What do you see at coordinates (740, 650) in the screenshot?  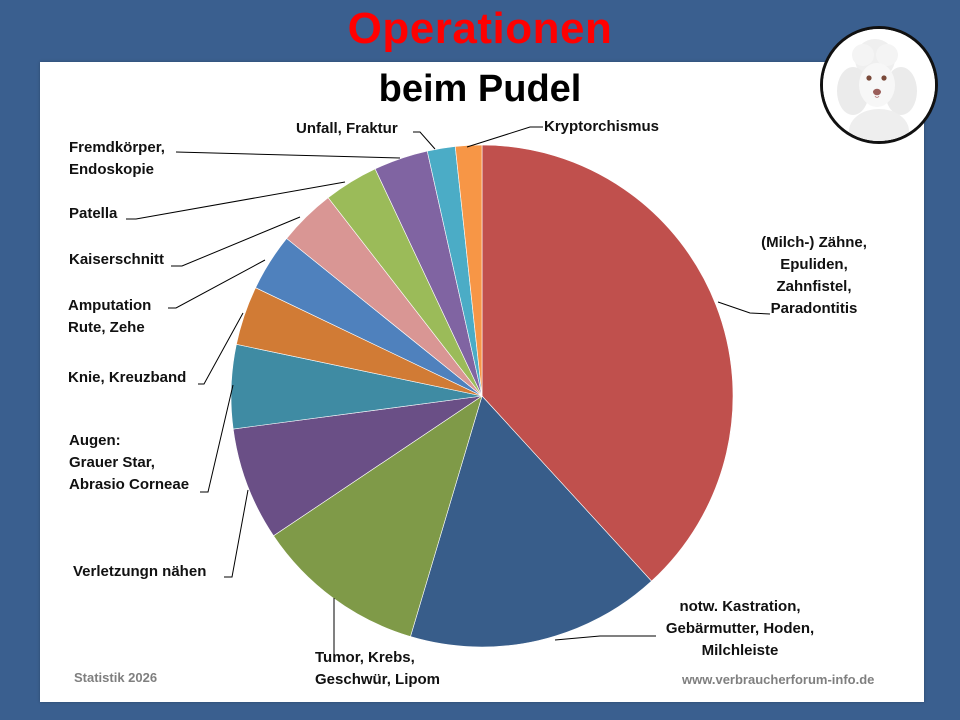 I see `label-line: Milchleiste` at bounding box center [740, 650].